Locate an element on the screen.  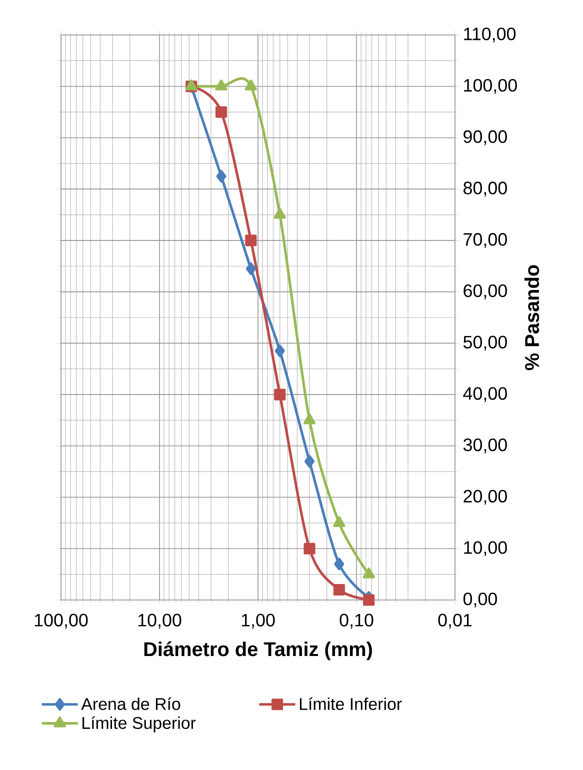
y-tick-label: 110,00 is located at coordinates (490, 35).